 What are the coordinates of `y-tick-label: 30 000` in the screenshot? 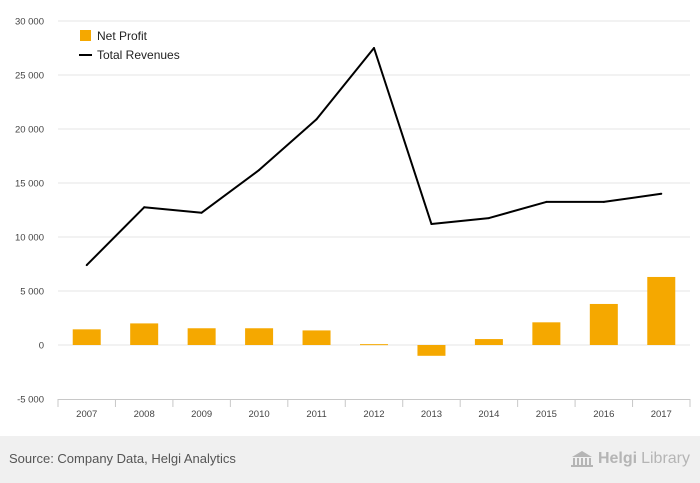 It's located at (29, 22).